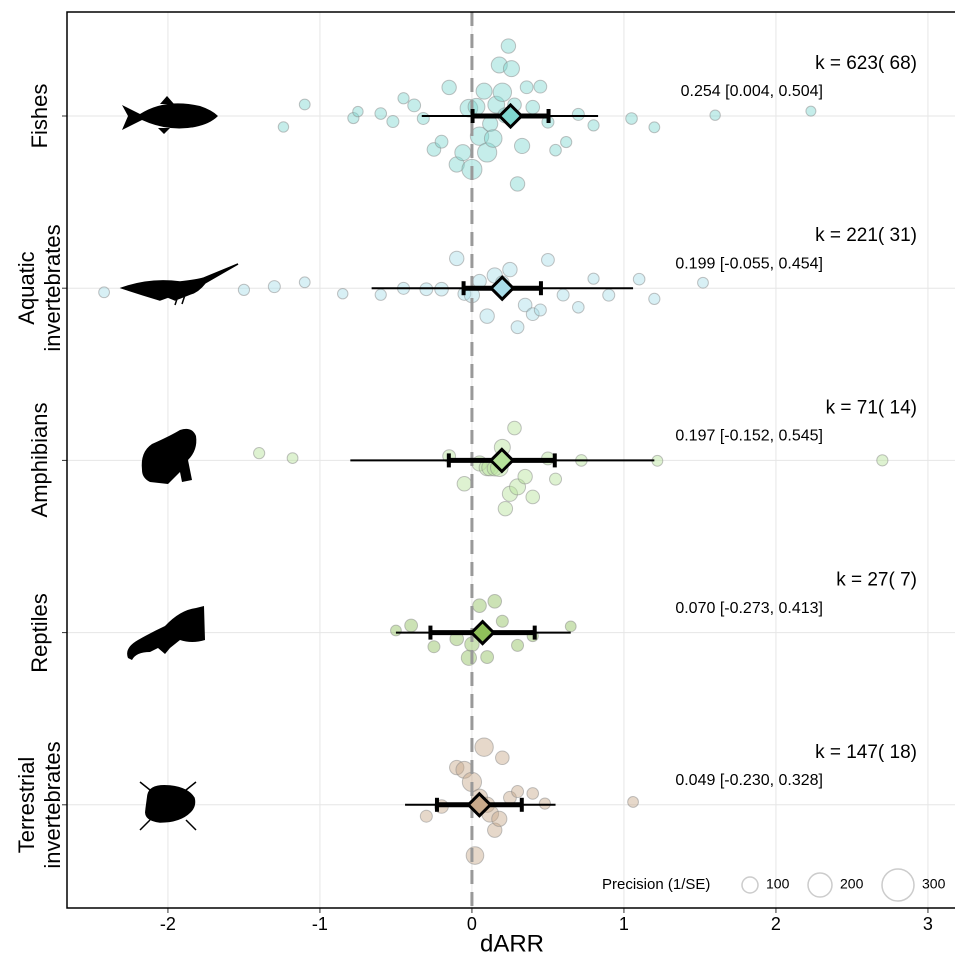  I want to click on estimate-label: 0.049 [-0.230, 0.328], so click(749, 780).